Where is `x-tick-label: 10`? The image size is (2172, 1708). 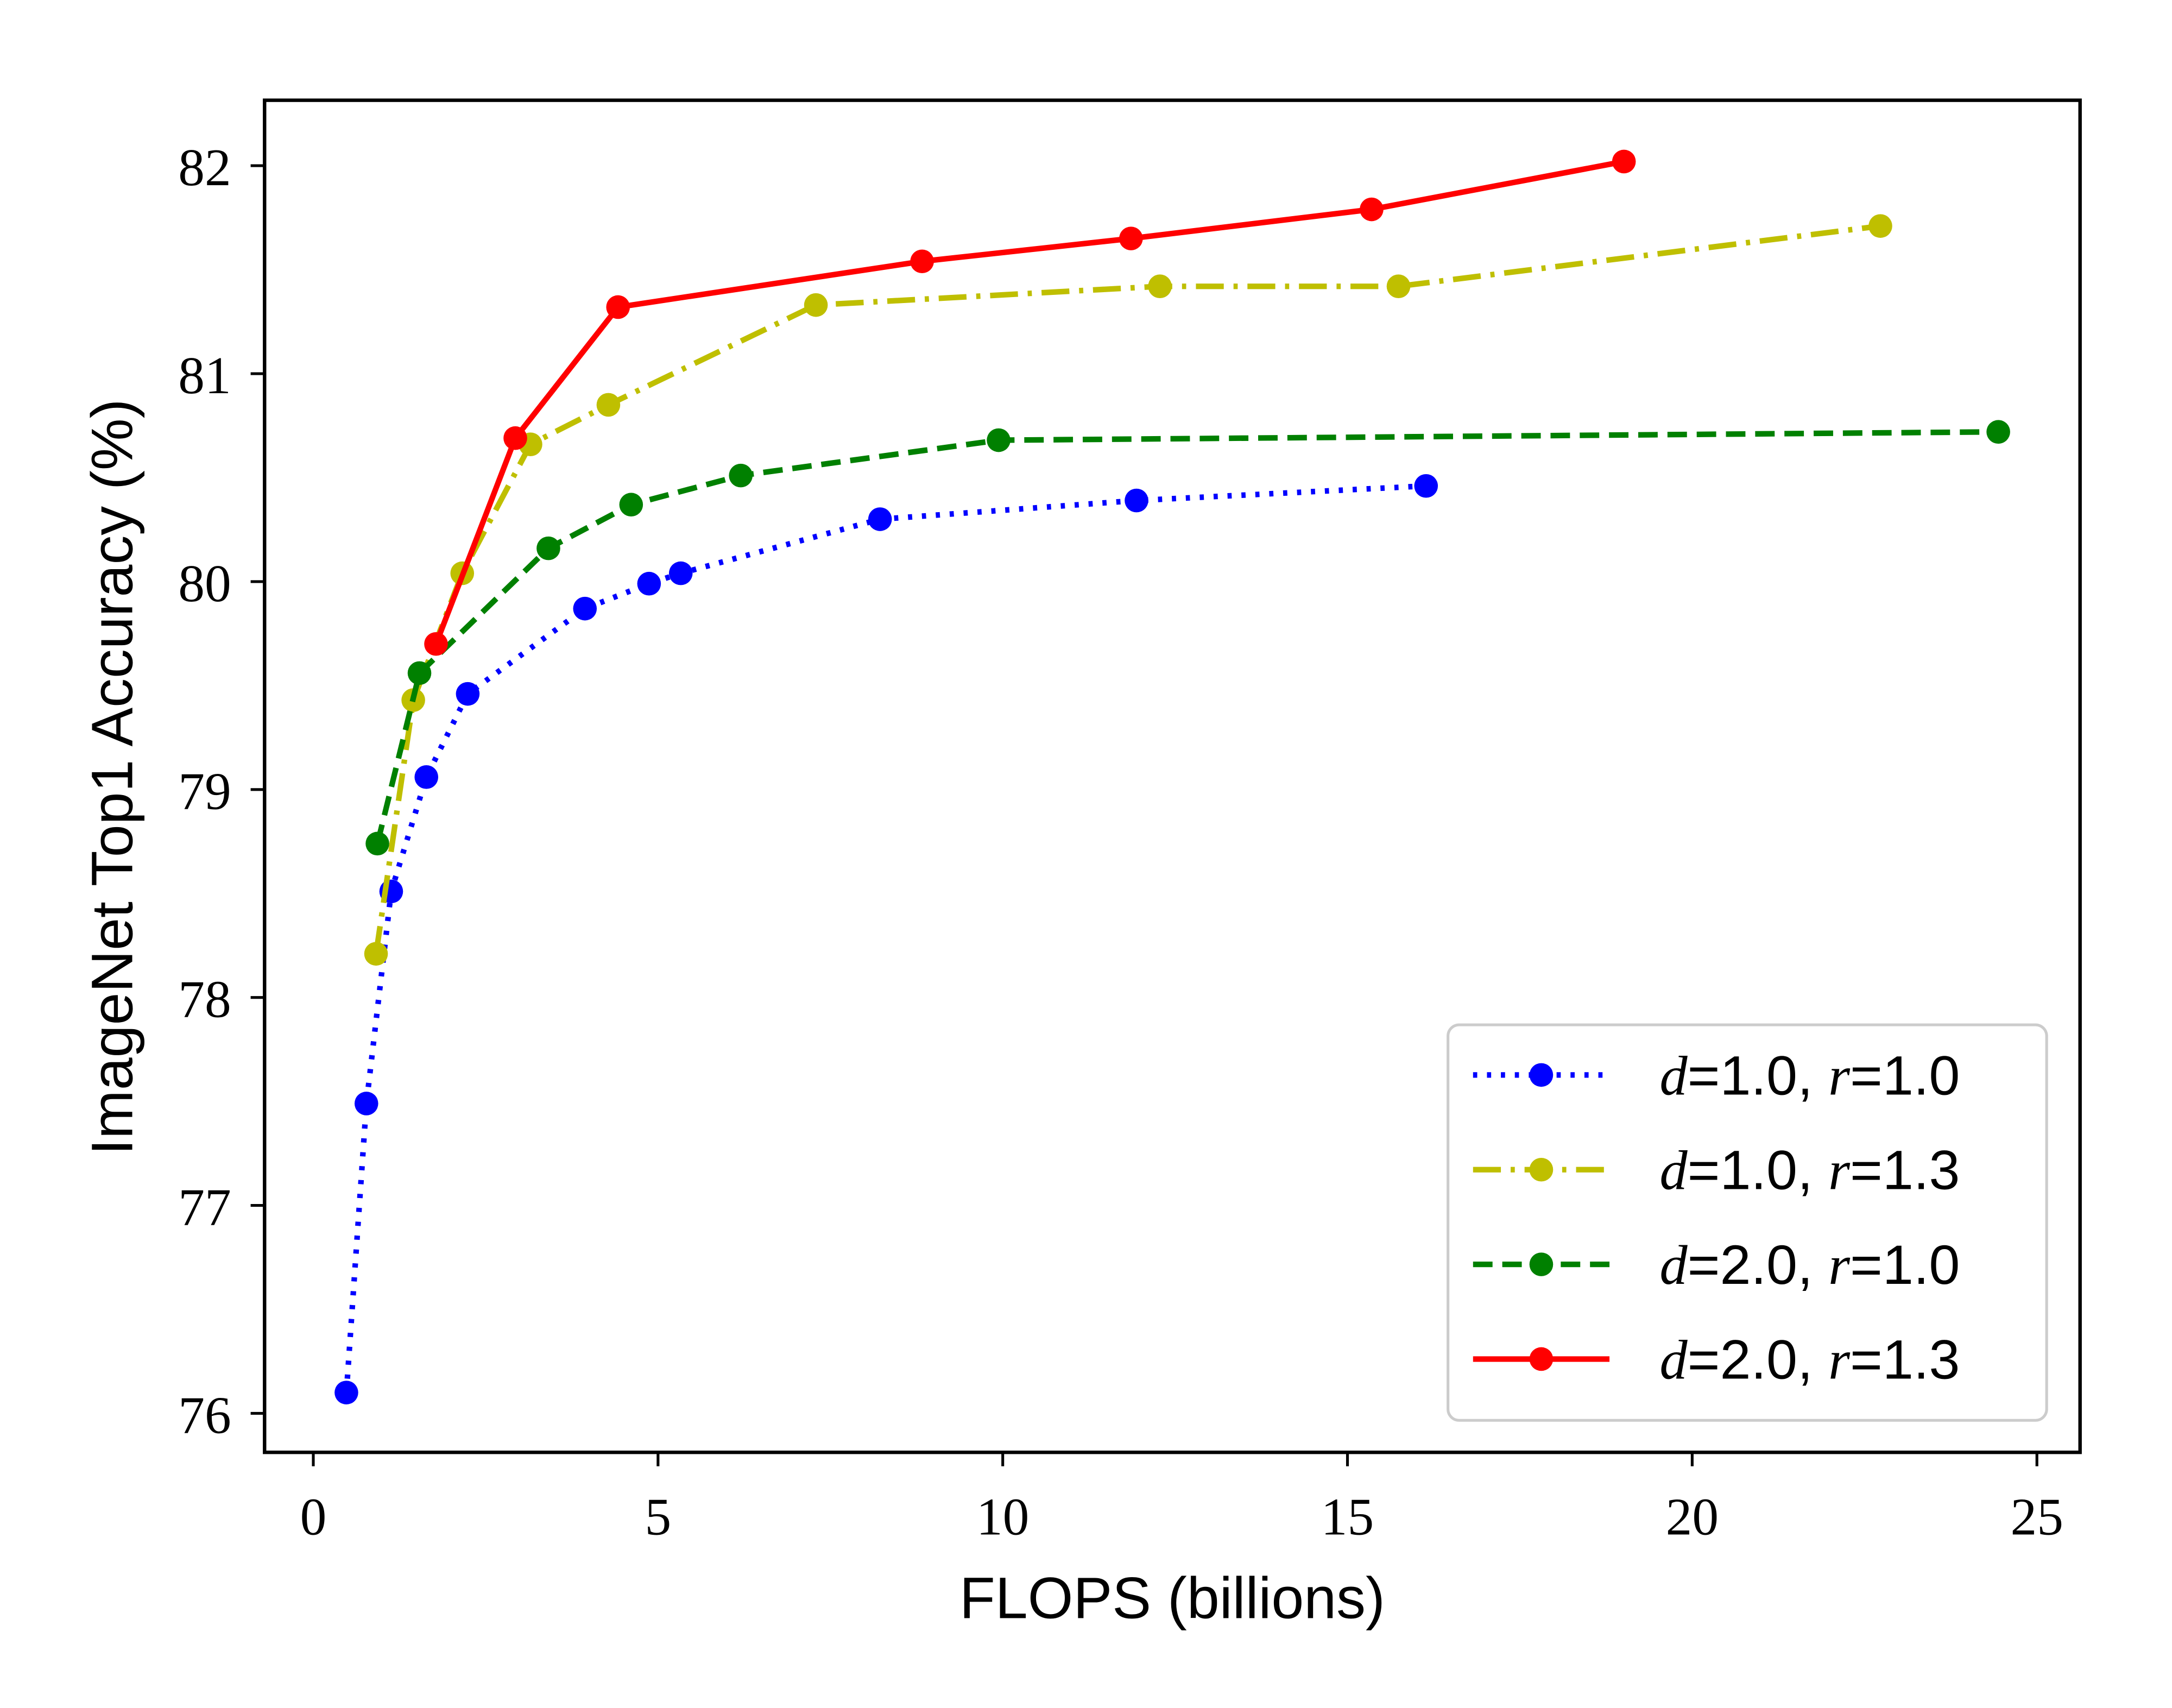
x-tick-label: 10 is located at coordinates (1003, 1518).